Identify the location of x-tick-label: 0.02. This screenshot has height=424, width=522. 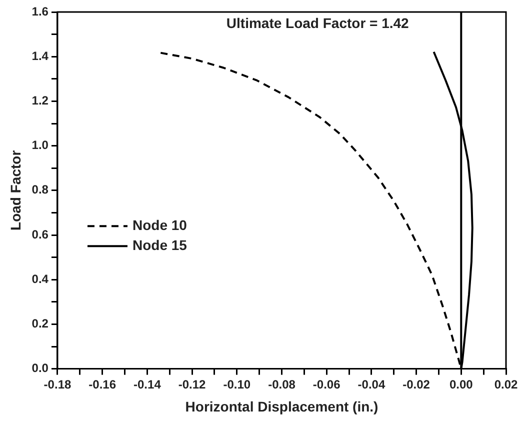
(506, 384).